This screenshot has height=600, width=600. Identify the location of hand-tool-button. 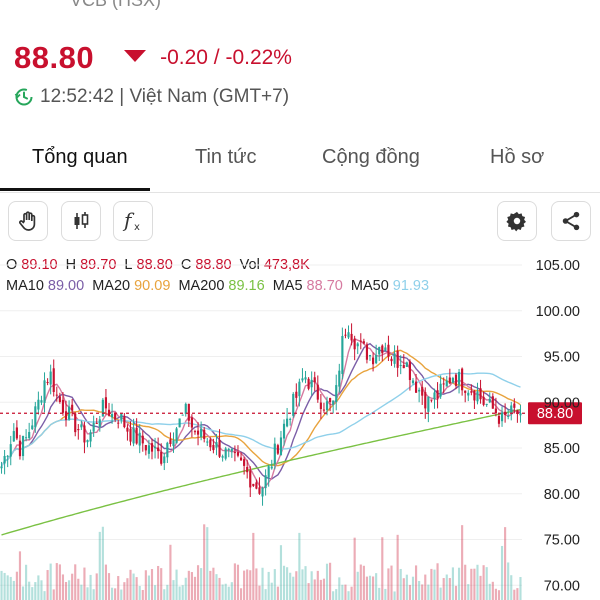
(28, 221).